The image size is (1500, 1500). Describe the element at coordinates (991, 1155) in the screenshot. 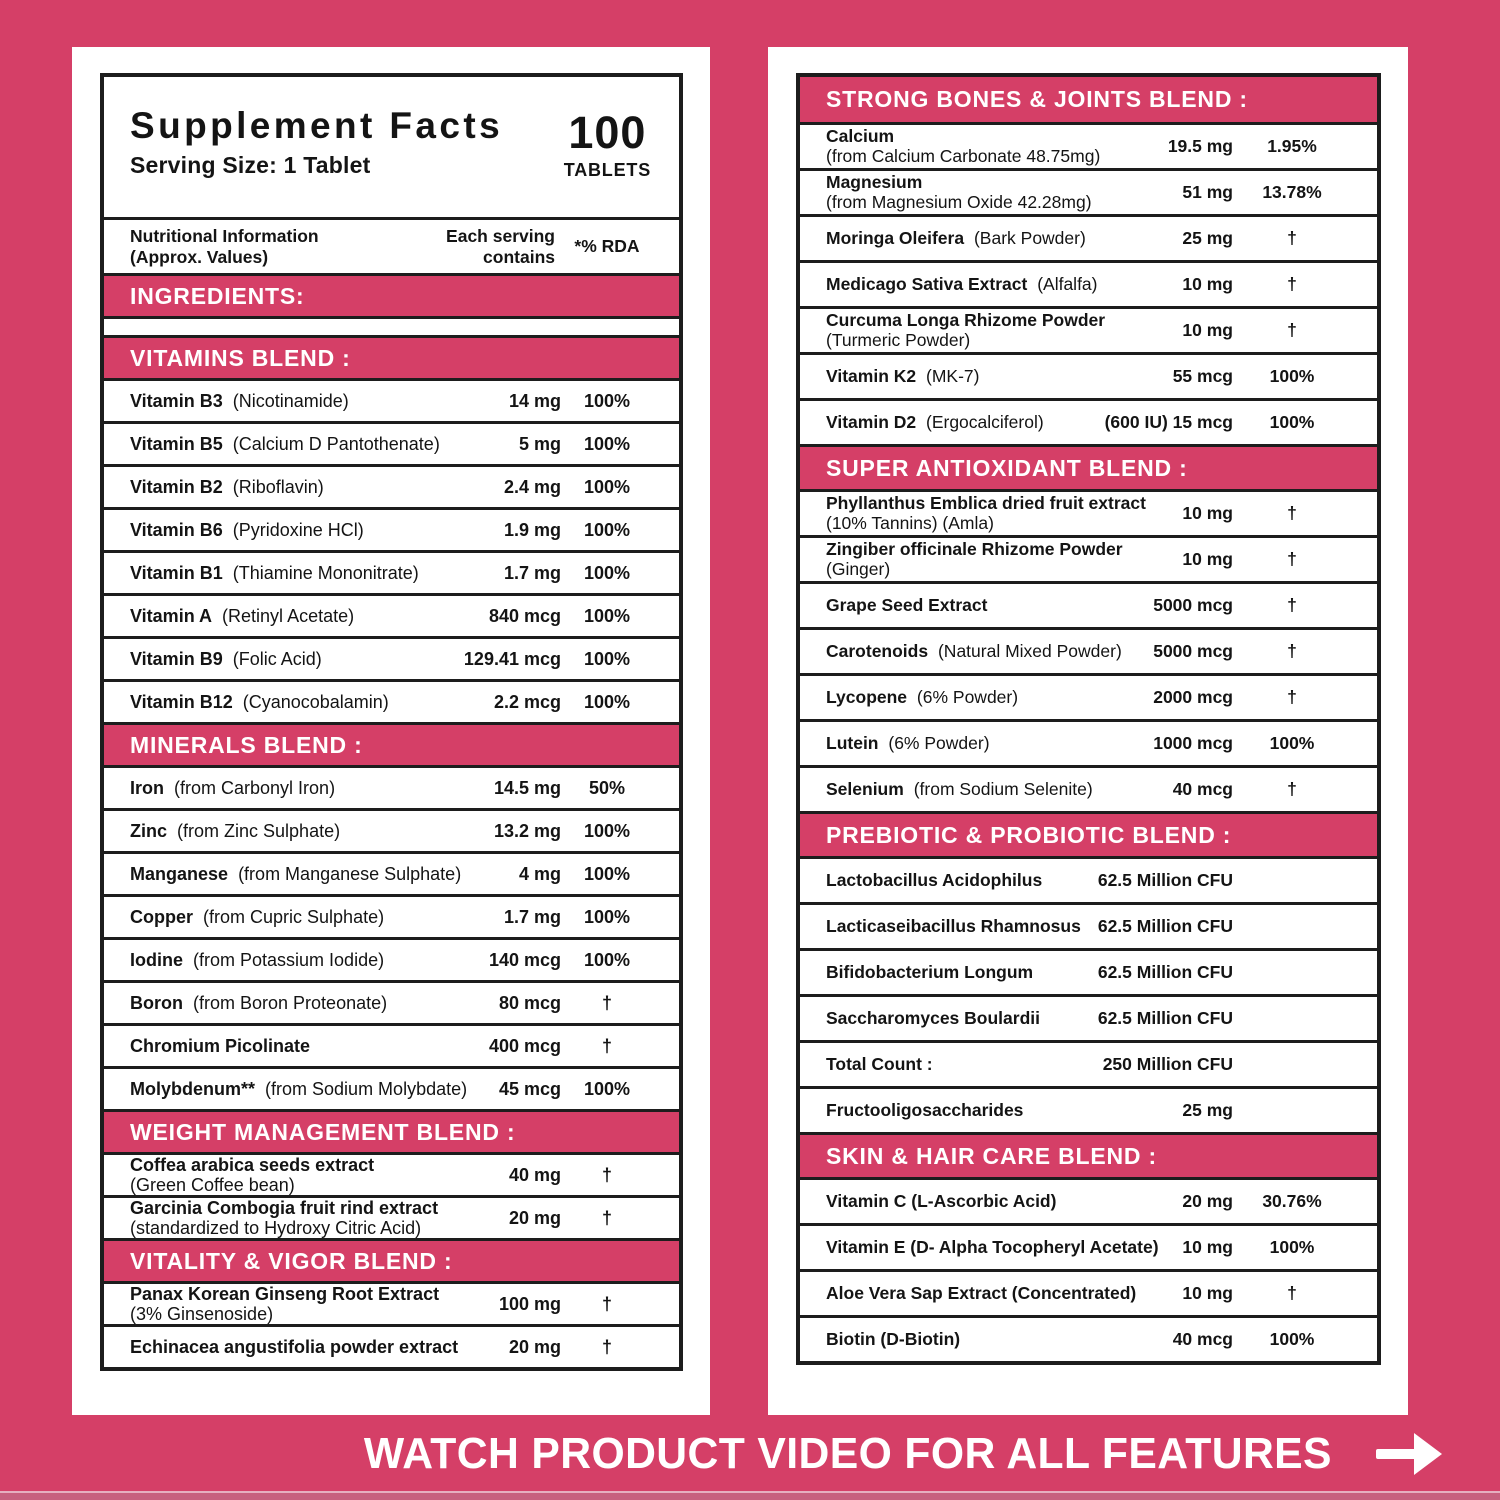

I see `section-title: SKIN & HAIR CARE BLEND :` at that location.